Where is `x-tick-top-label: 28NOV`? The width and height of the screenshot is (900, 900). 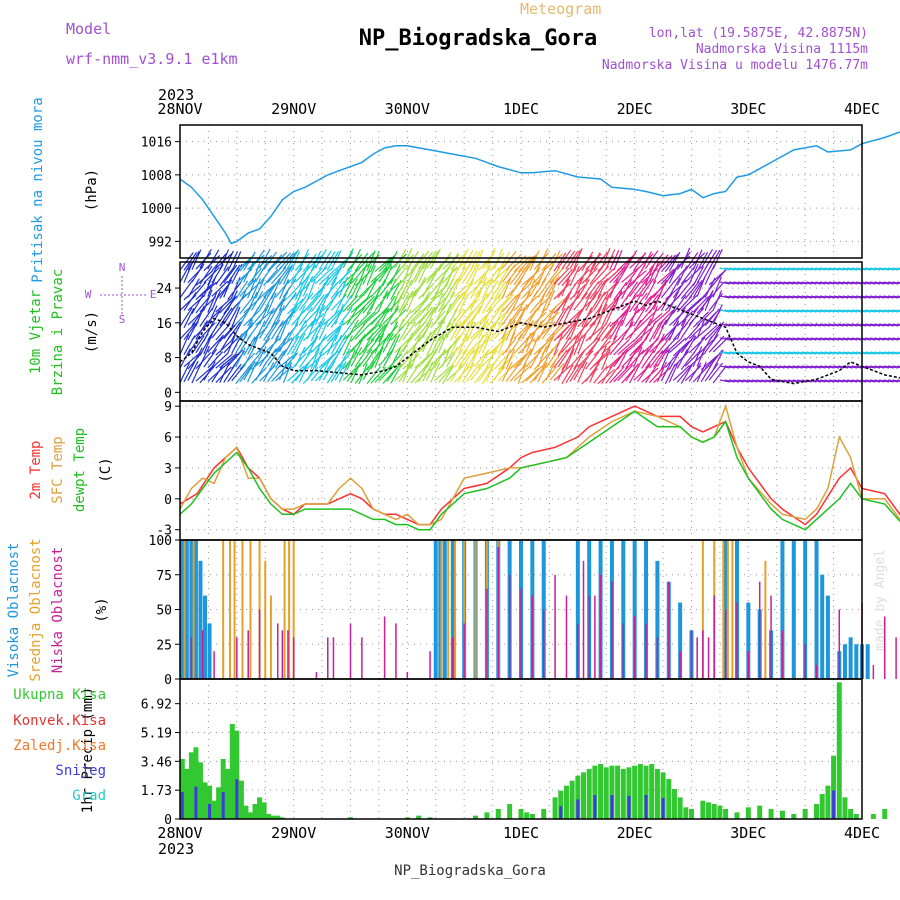
x-tick-top-label: 28NOV is located at coordinates (179, 109).